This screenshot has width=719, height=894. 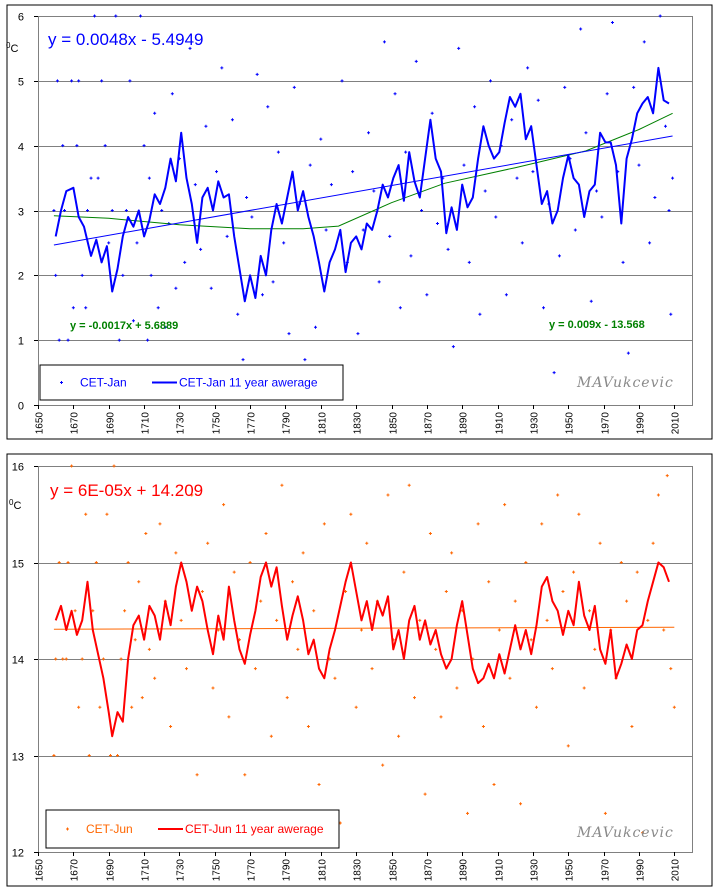 What do you see at coordinates (606, 870) in the screenshot?
I see `x-tick-label: 1970` at bounding box center [606, 870].